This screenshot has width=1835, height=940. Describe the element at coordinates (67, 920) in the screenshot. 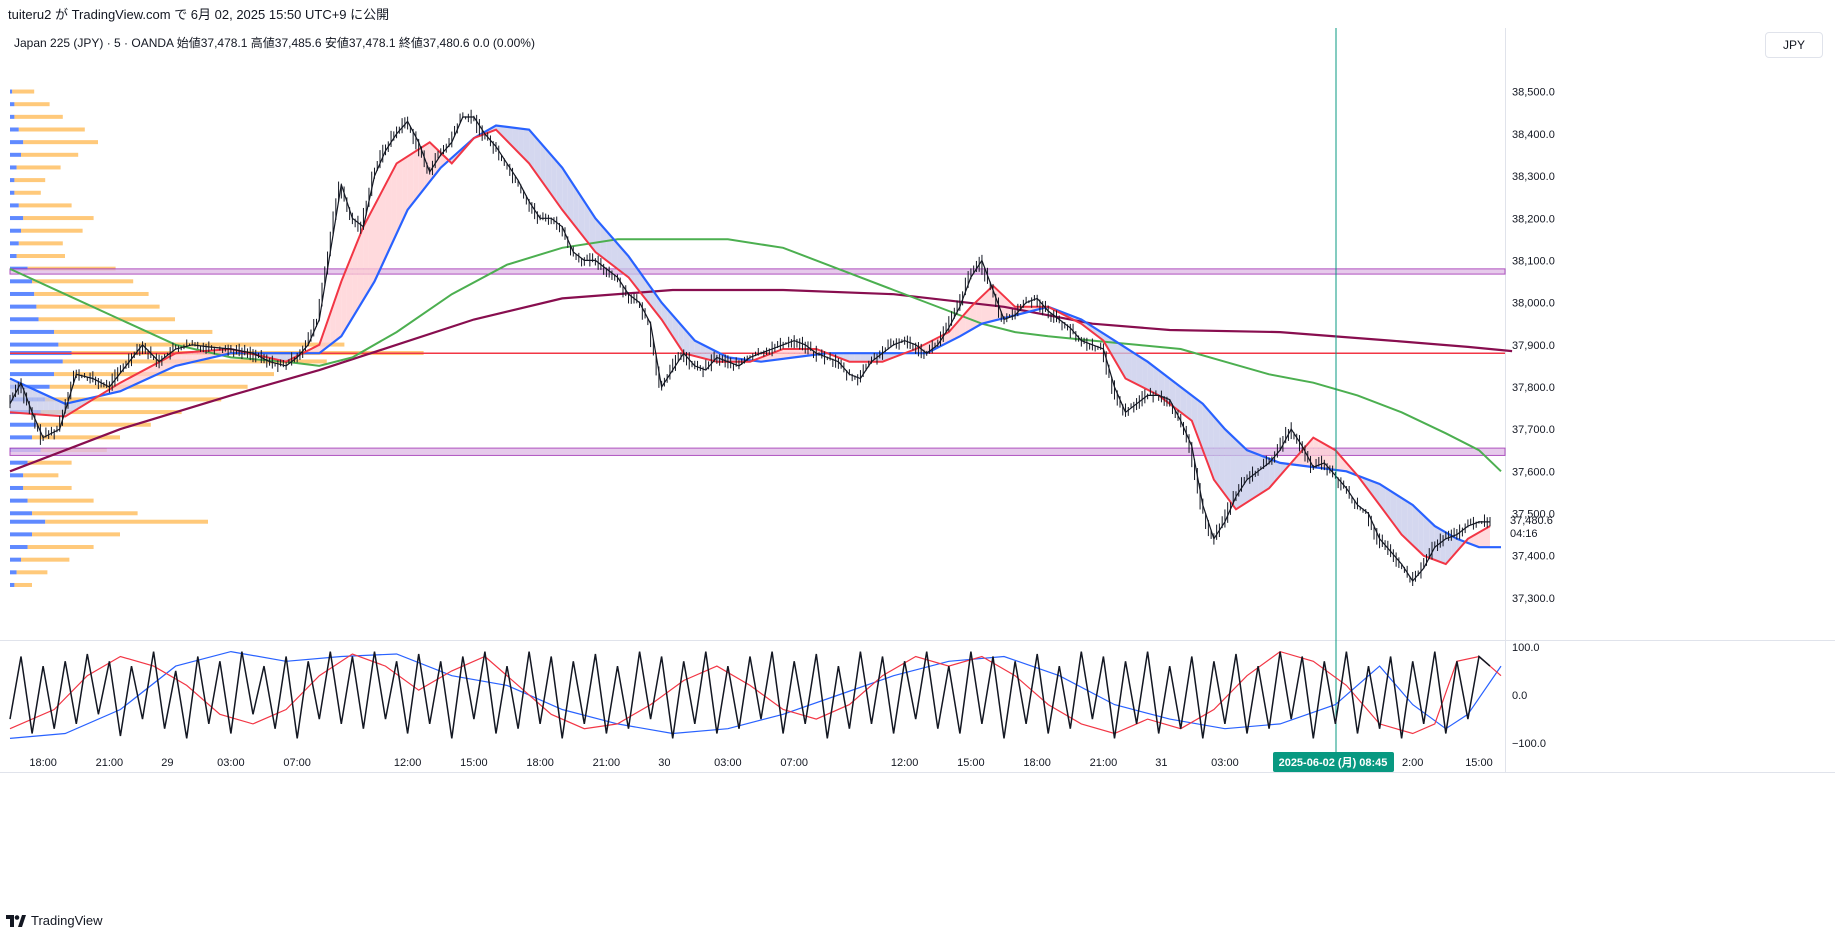

I see `brand-name: TradingView` at that location.